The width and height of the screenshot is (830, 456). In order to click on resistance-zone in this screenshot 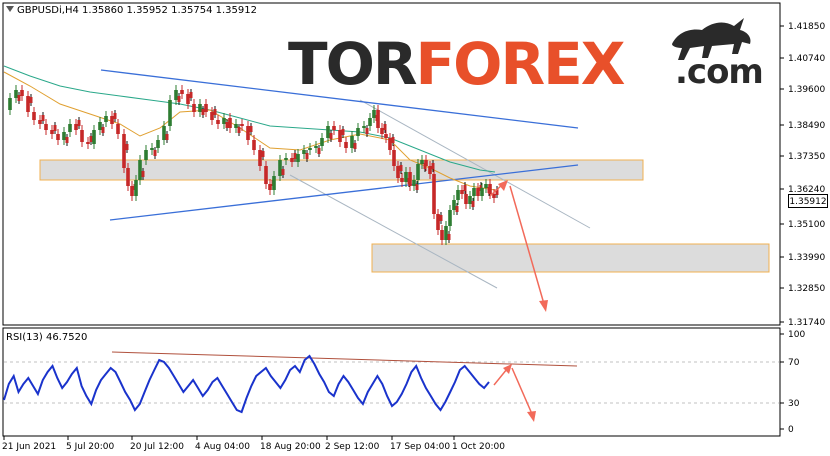, I will do `click(341, 170)`.